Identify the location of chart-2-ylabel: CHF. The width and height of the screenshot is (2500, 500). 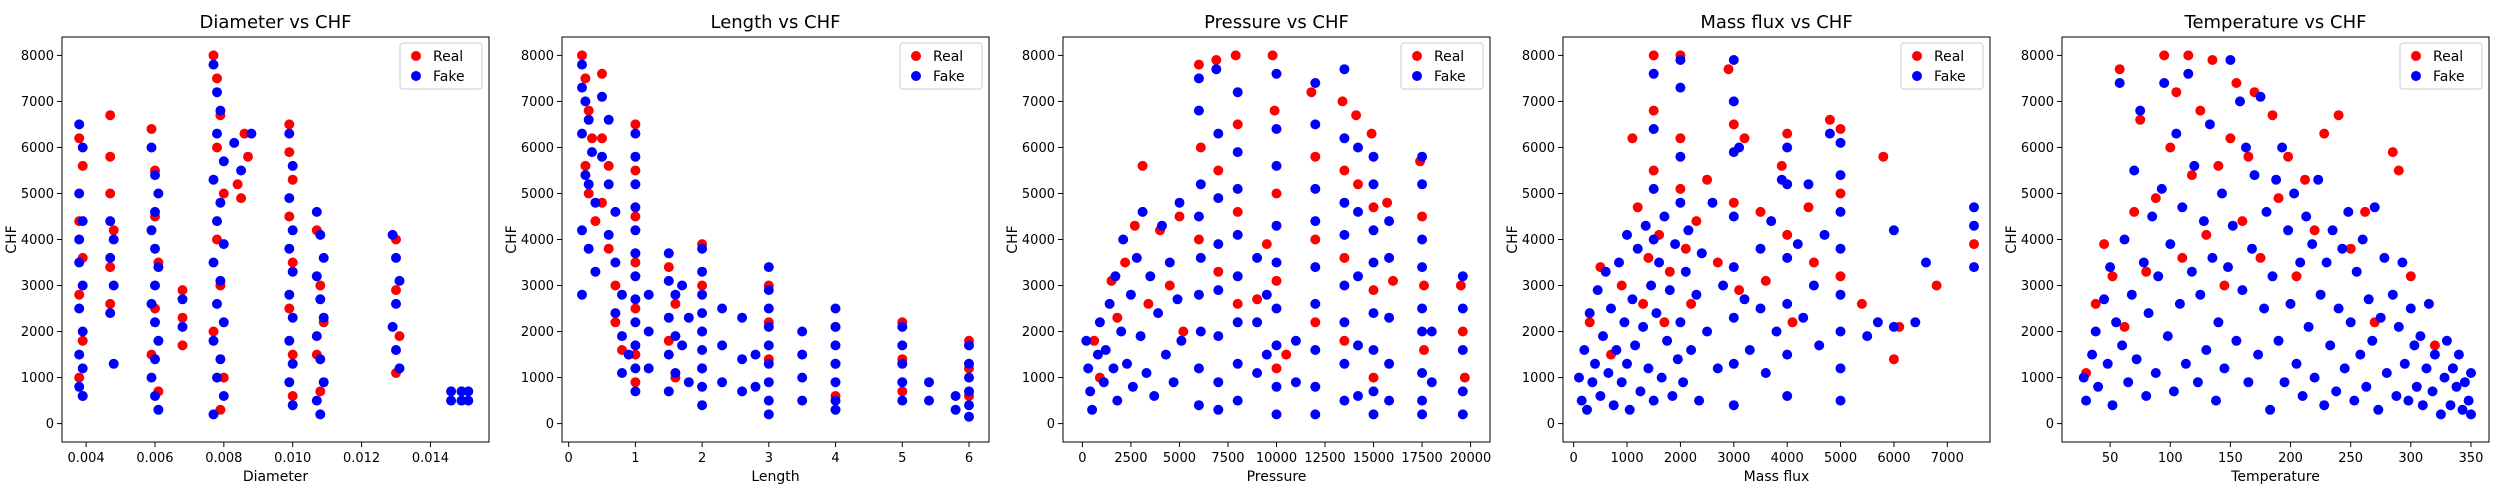
(512, 239).